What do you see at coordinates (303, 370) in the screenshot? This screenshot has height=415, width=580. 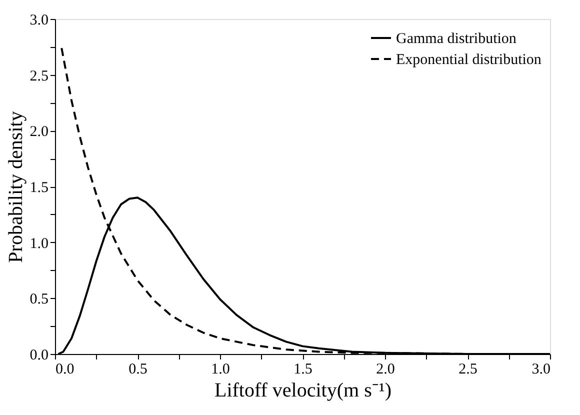 I see `x-tick-label: 1.5` at bounding box center [303, 370].